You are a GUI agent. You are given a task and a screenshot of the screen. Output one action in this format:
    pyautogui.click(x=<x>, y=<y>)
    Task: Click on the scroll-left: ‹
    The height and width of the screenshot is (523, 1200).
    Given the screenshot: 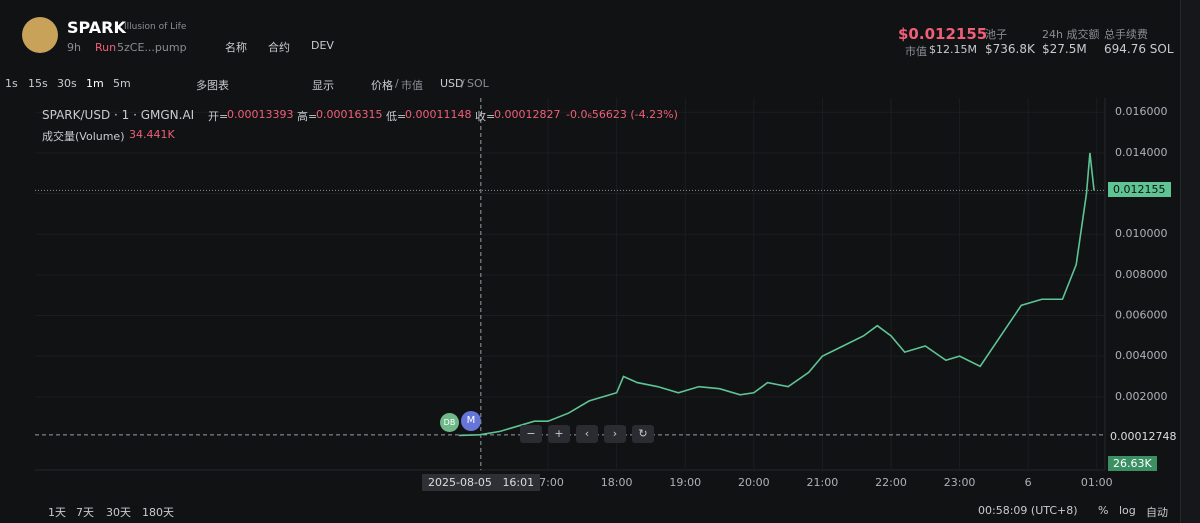 What is the action you would take?
    pyautogui.click(x=587, y=434)
    